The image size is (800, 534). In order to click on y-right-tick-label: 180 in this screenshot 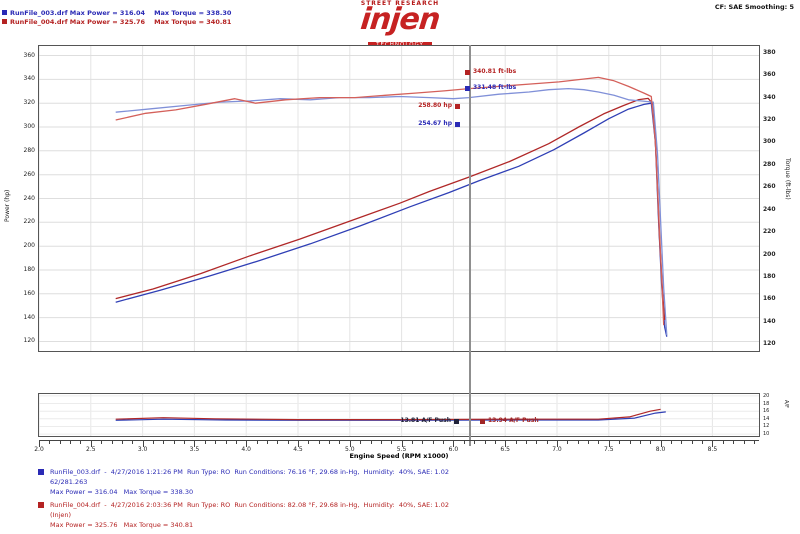, I will do `click(769, 276)`.